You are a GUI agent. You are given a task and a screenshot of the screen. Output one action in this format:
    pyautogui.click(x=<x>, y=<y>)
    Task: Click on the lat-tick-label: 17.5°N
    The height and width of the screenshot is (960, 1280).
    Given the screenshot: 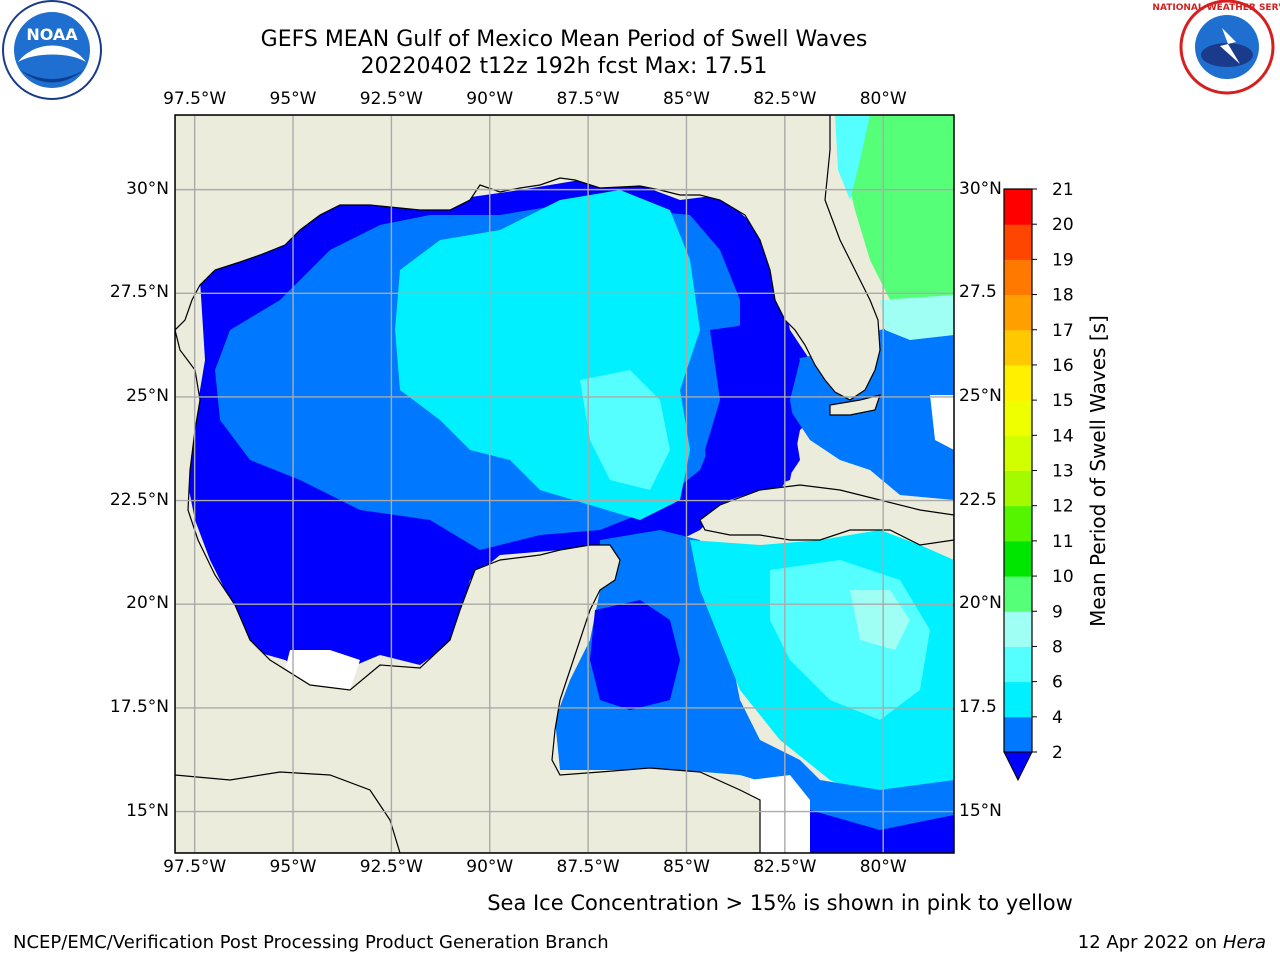 What is the action you would take?
    pyautogui.click(x=139, y=706)
    